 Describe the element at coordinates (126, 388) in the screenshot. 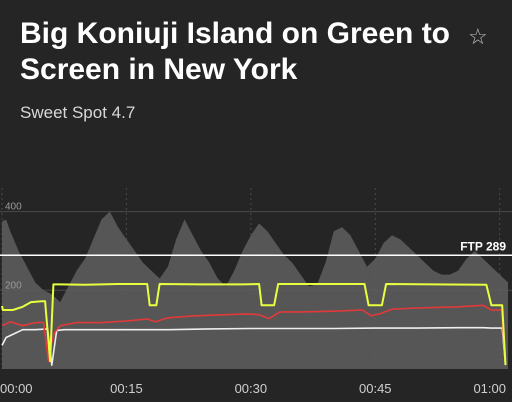

I see `x-tick-label: 00:15` at that location.